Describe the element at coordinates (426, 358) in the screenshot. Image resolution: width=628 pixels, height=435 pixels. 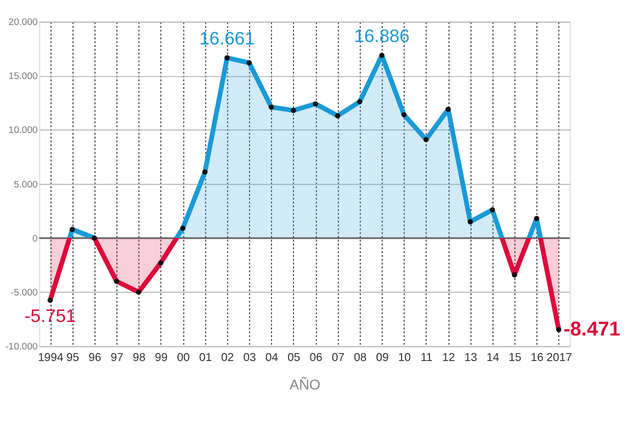
I see `x-tick-label: 11` at that location.